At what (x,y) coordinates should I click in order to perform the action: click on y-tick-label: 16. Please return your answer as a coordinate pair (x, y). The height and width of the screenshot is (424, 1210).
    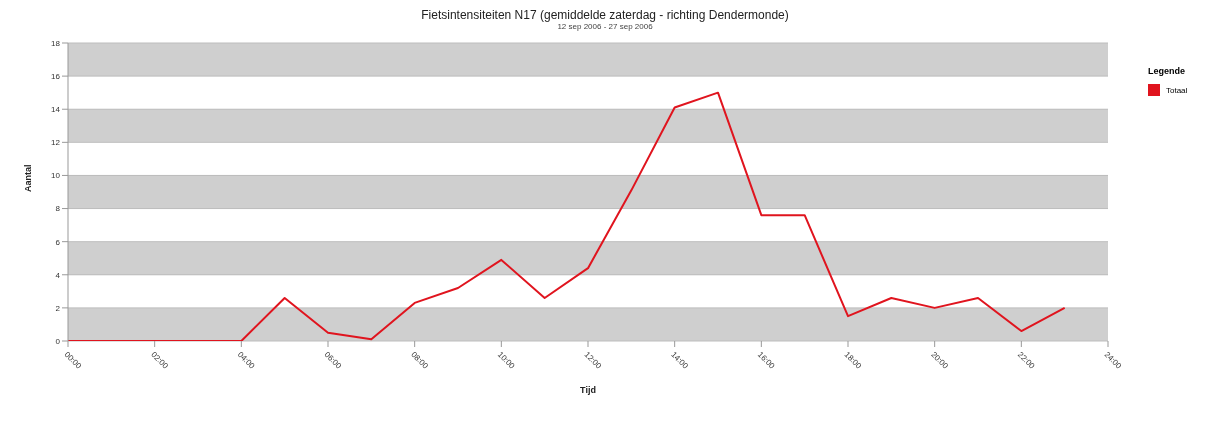
    Looking at the image, I should click on (56, 76).